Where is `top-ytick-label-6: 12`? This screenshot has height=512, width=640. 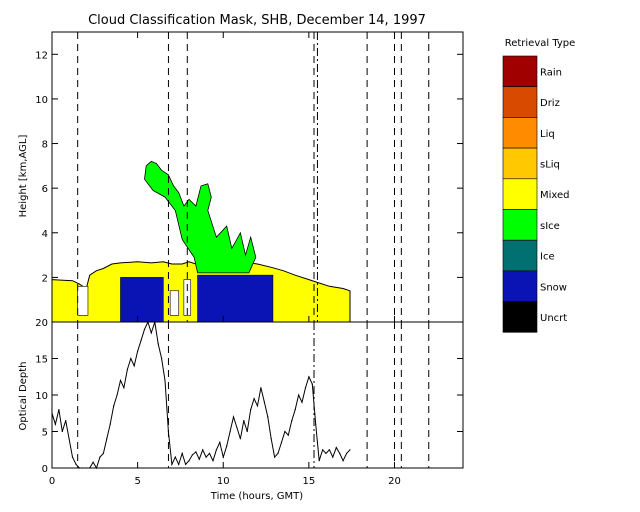 top-ytick-label-6: 12 is located at coordinates (41, 55).